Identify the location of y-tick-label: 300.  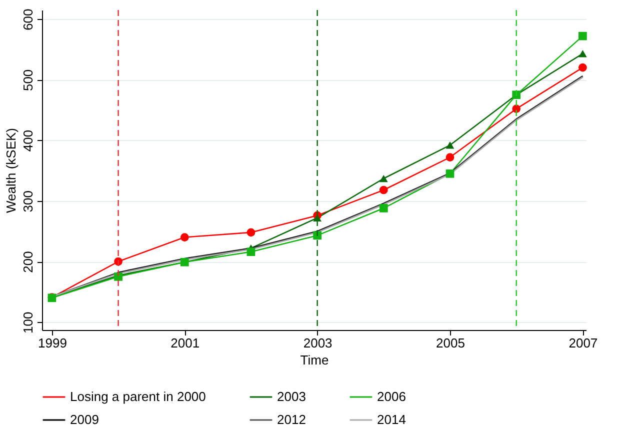
(28, 201).